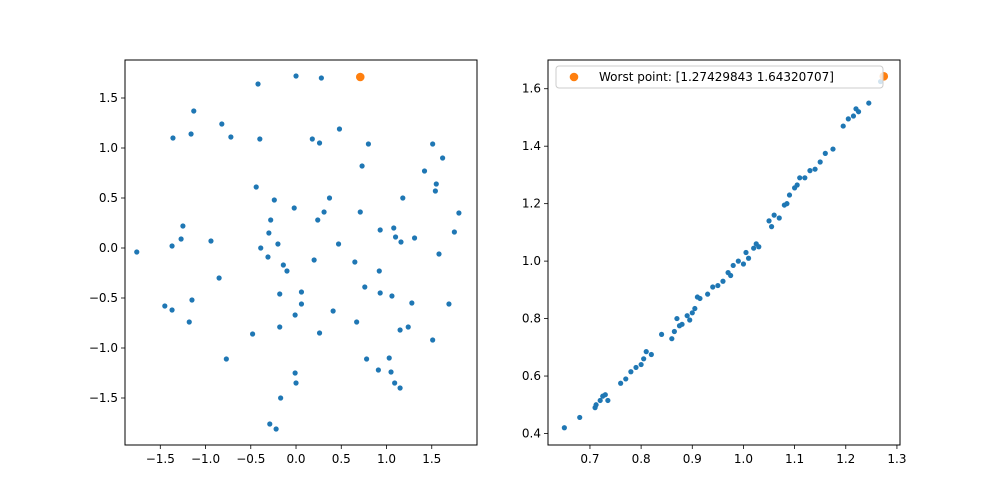  I want to click on x-tick-label: 0.9, so click(692, 459).